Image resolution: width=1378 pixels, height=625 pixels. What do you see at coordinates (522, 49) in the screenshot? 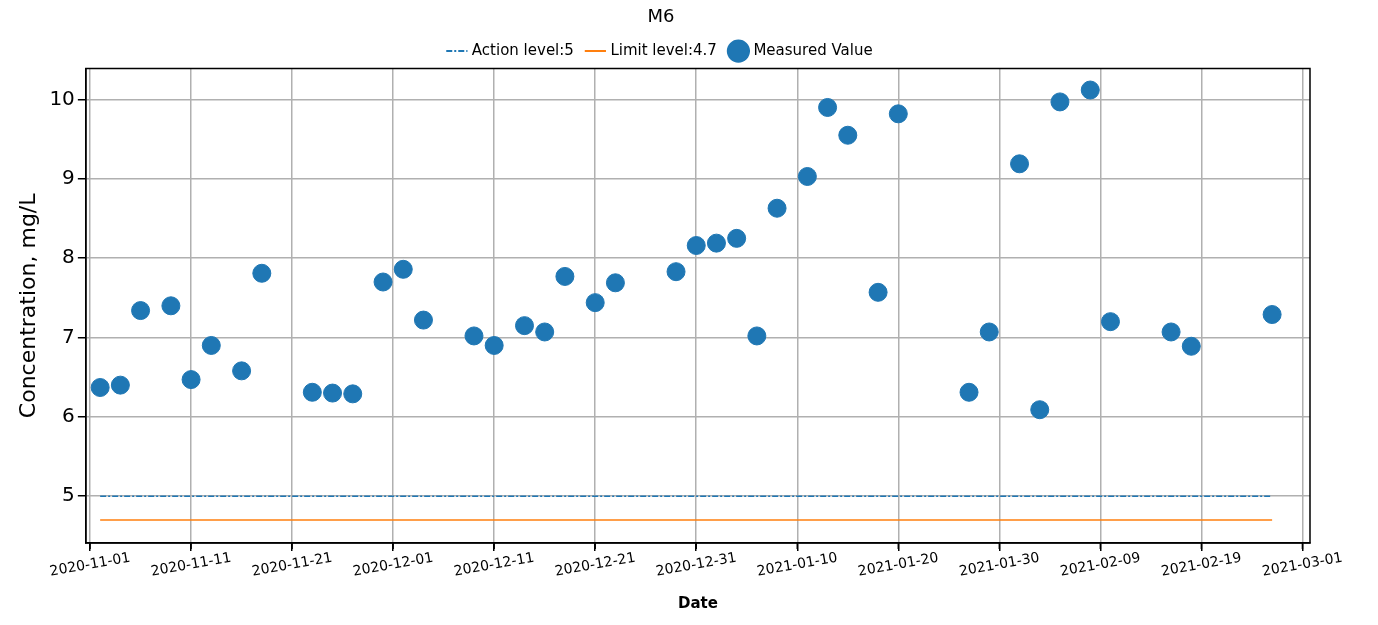
I see `legend-label: Action level:5` at bounding box center [522, 49].